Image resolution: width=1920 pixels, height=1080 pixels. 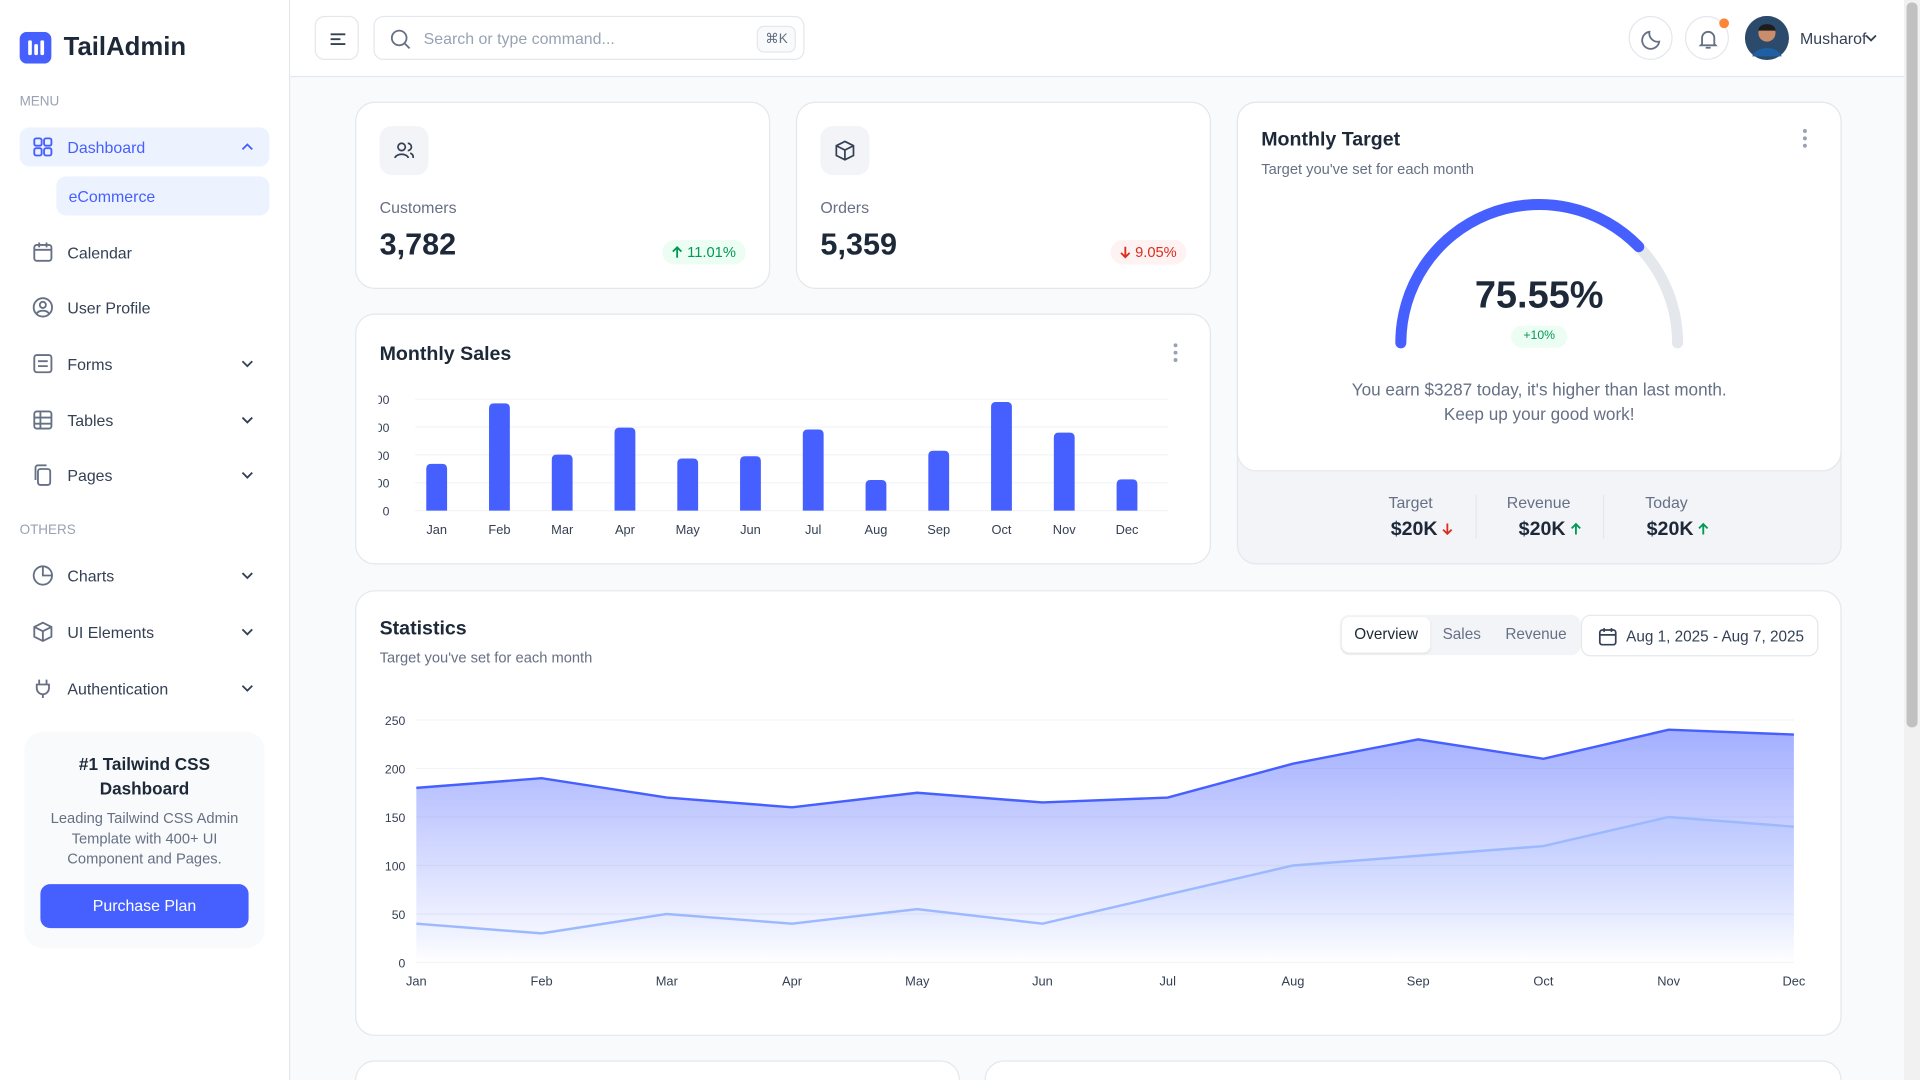 What do you see at coordinates (163, 196) in the screenshot?
I see `submenu-item: eCommerce` at bounding box center [163, 196].